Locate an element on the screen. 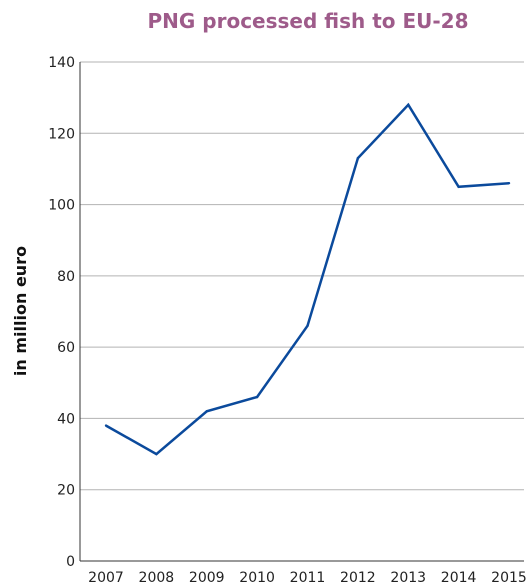  x-tick-label: 2011 is located at coordinates (308, 578).